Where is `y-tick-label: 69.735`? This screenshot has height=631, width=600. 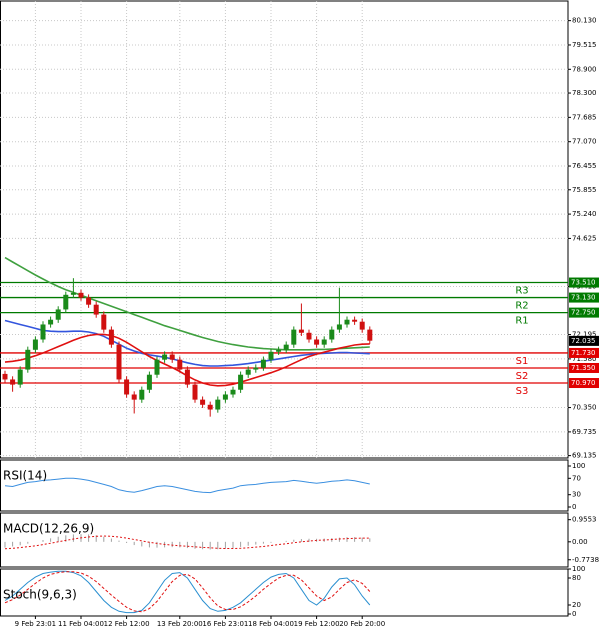
y-tick-label: 69.735 is located at coordinates (584, 432).